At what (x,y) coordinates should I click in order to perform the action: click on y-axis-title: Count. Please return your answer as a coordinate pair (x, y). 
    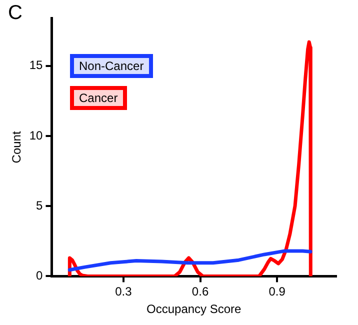
    Looking at the image, I should click on (17, 147).